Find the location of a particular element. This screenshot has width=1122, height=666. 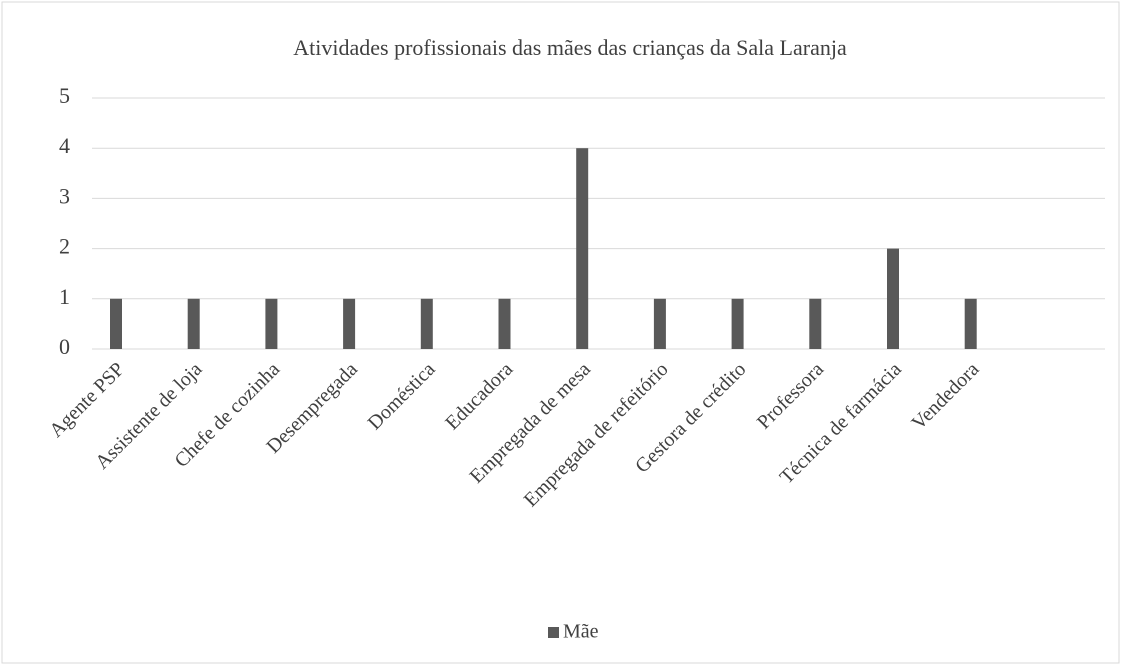

y-tick-label: 0 is located at coordinates (64, 346).